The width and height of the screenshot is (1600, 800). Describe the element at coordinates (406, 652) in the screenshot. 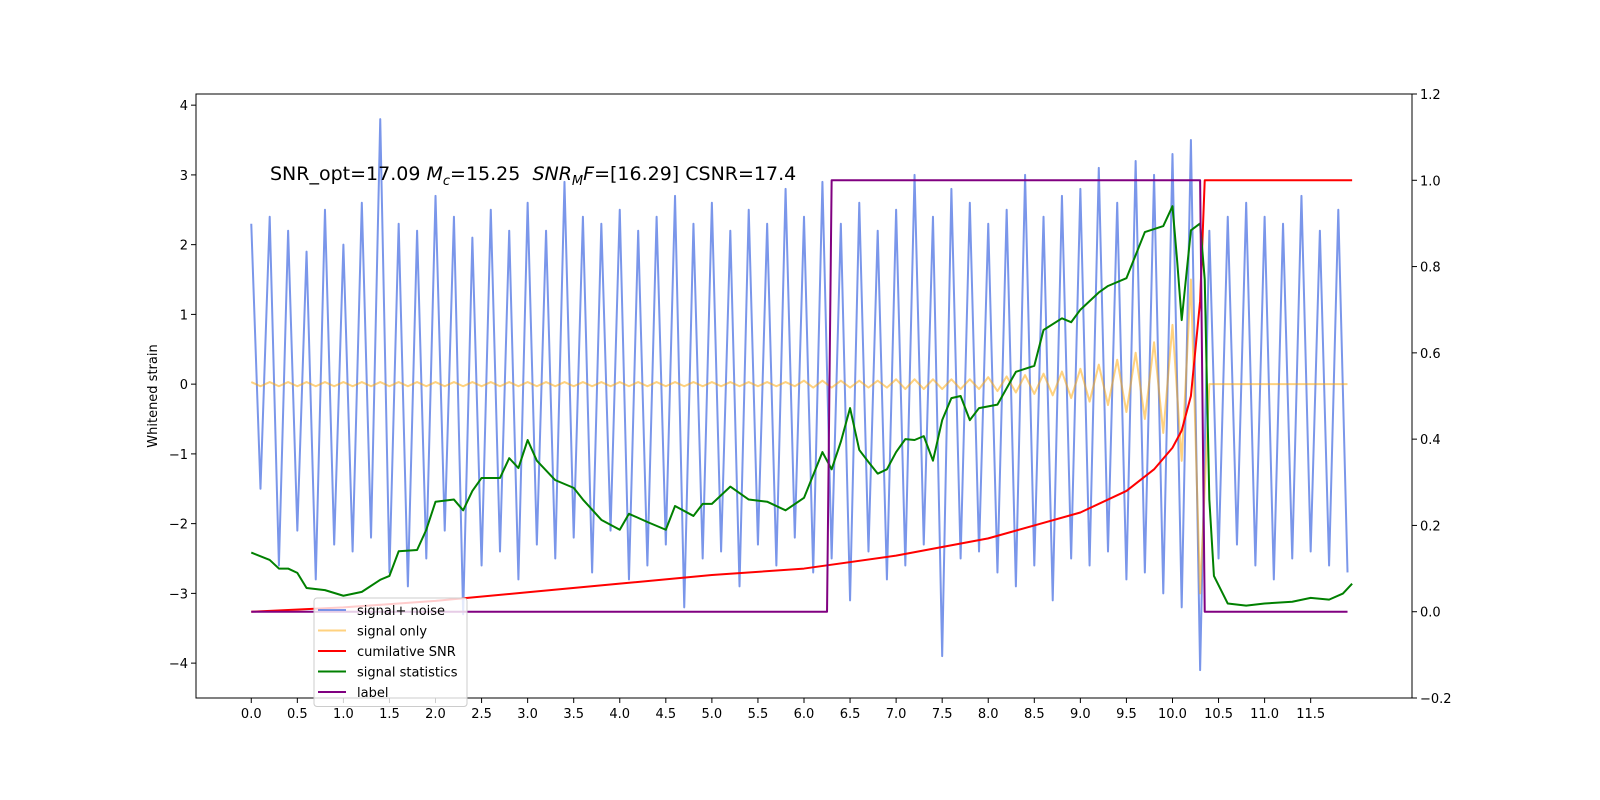

I see `legend-label: cumilative SNR` at that location.